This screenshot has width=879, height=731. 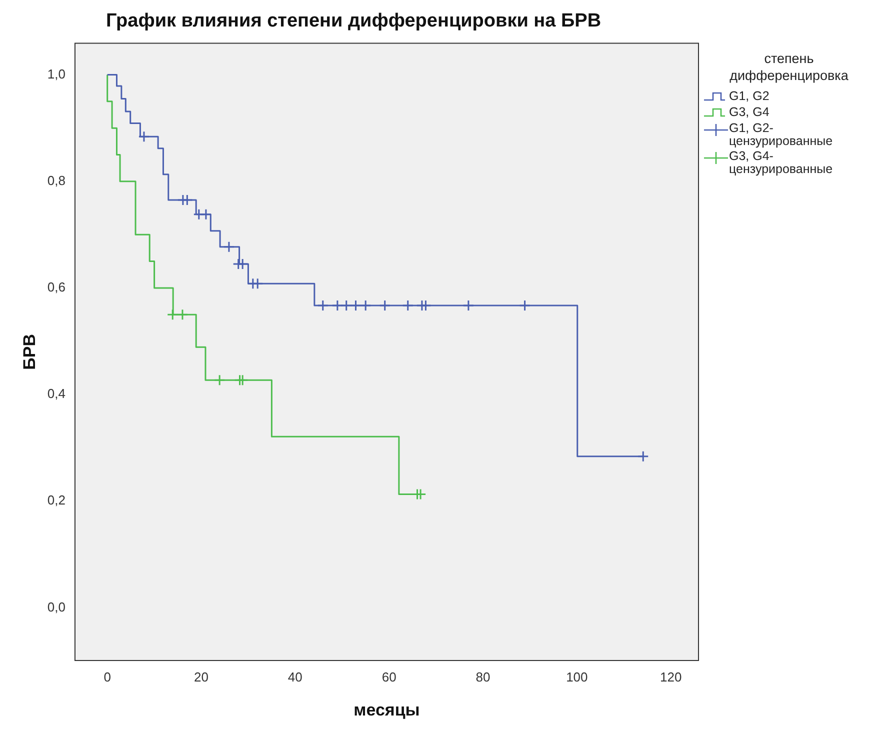 What do you see at coordinates (354, 21) in the screenshot?
I see `chart-title: График влияния степени дифференцировки на БРВ` at bounding box center [354, 21].